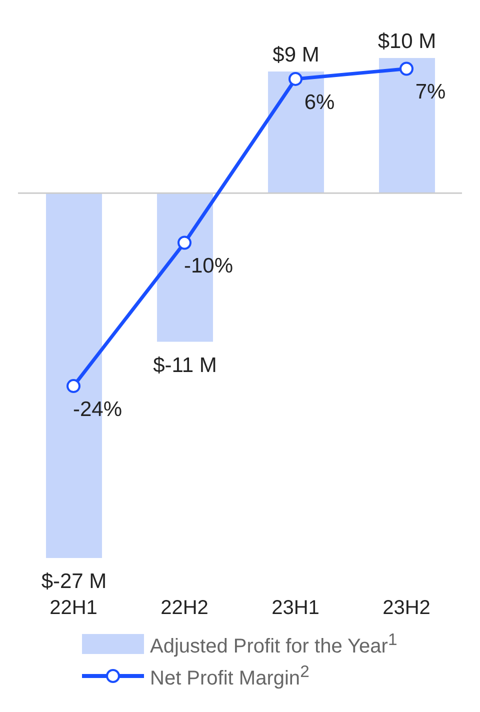 Image resolution: width=480 pixels, height=712 pixels. What do you see at coordinates (74, 581) in the screenshot?
I see `data-label: $-27 M` at bounding box center [74, 581].